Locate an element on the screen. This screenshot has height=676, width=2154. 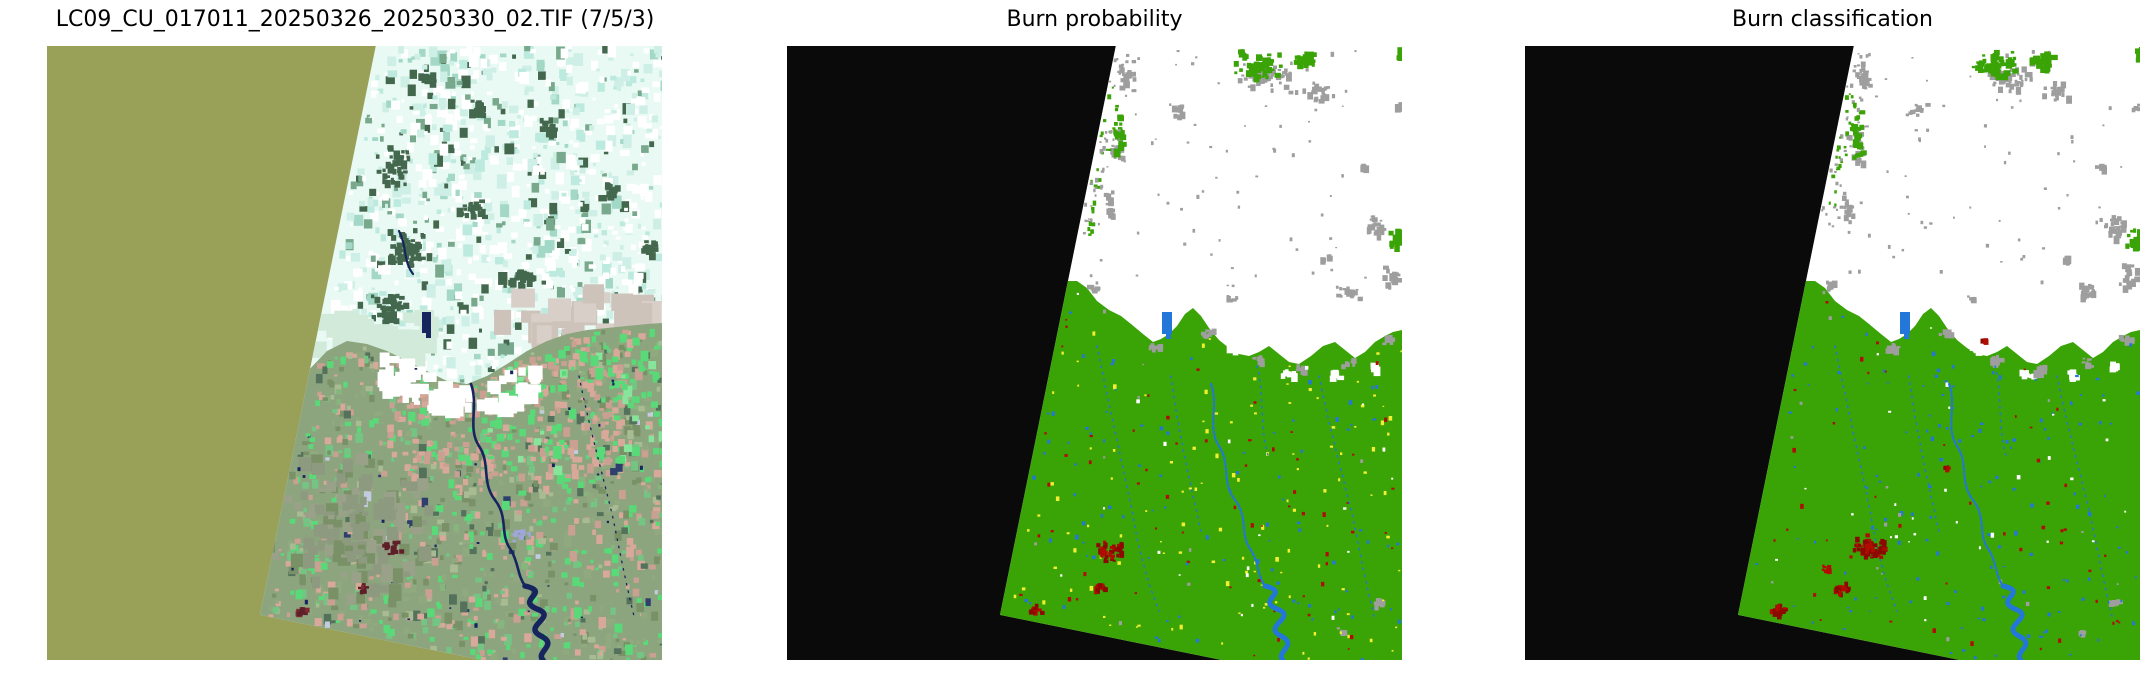
panel-title-burn-classification: Burn classification is located at coordinates (1832, 19).